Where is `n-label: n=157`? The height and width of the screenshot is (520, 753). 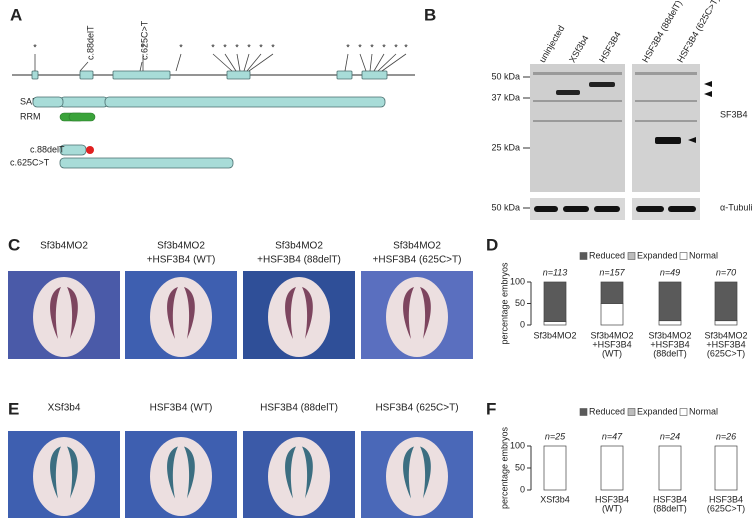
n-label: n=157 is located at coordinates (612, 272).